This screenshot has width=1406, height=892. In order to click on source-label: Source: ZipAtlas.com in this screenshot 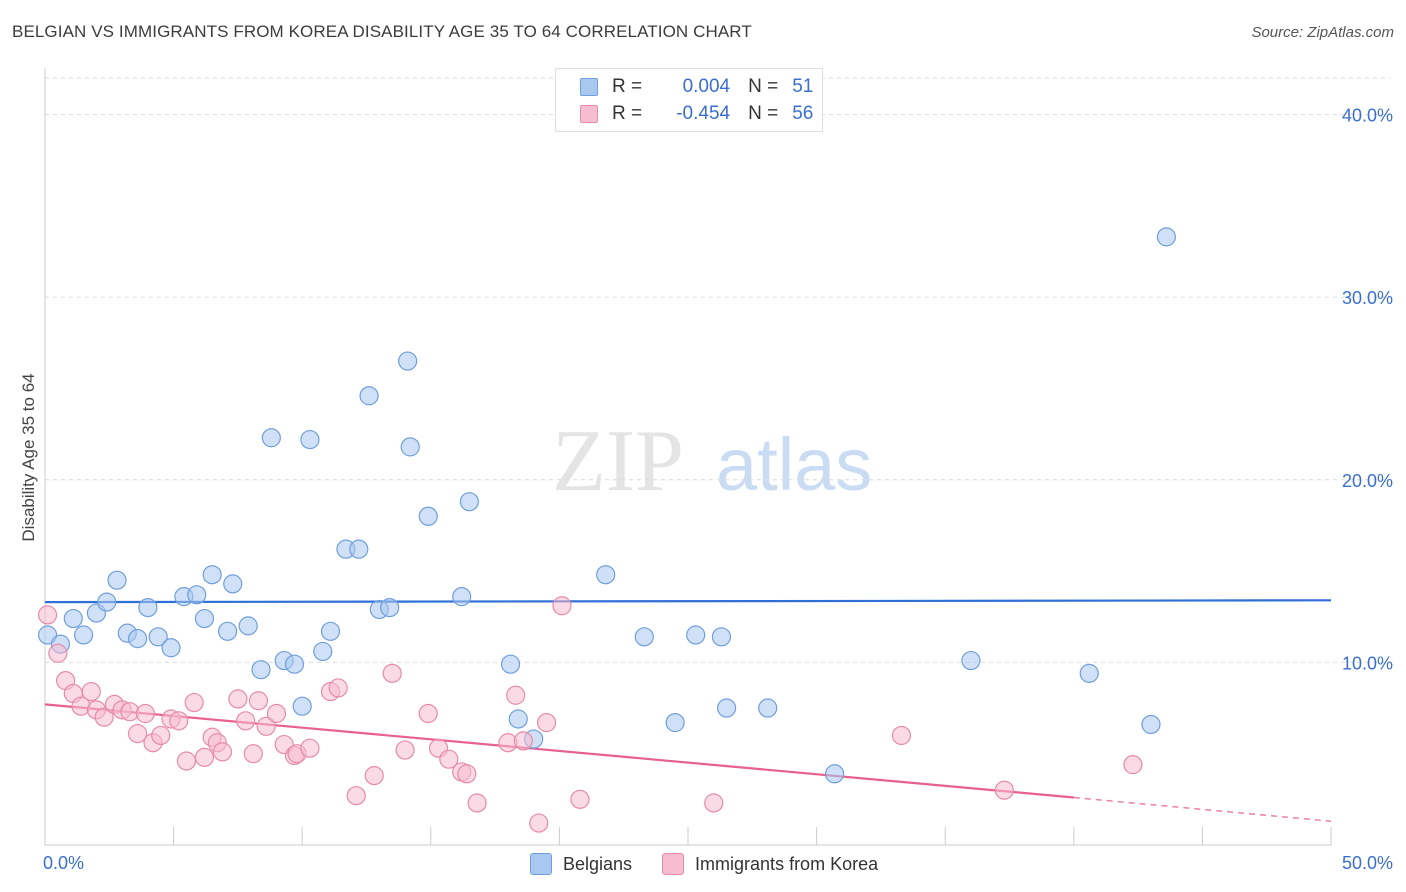, I will do `click(1322, 32)`.